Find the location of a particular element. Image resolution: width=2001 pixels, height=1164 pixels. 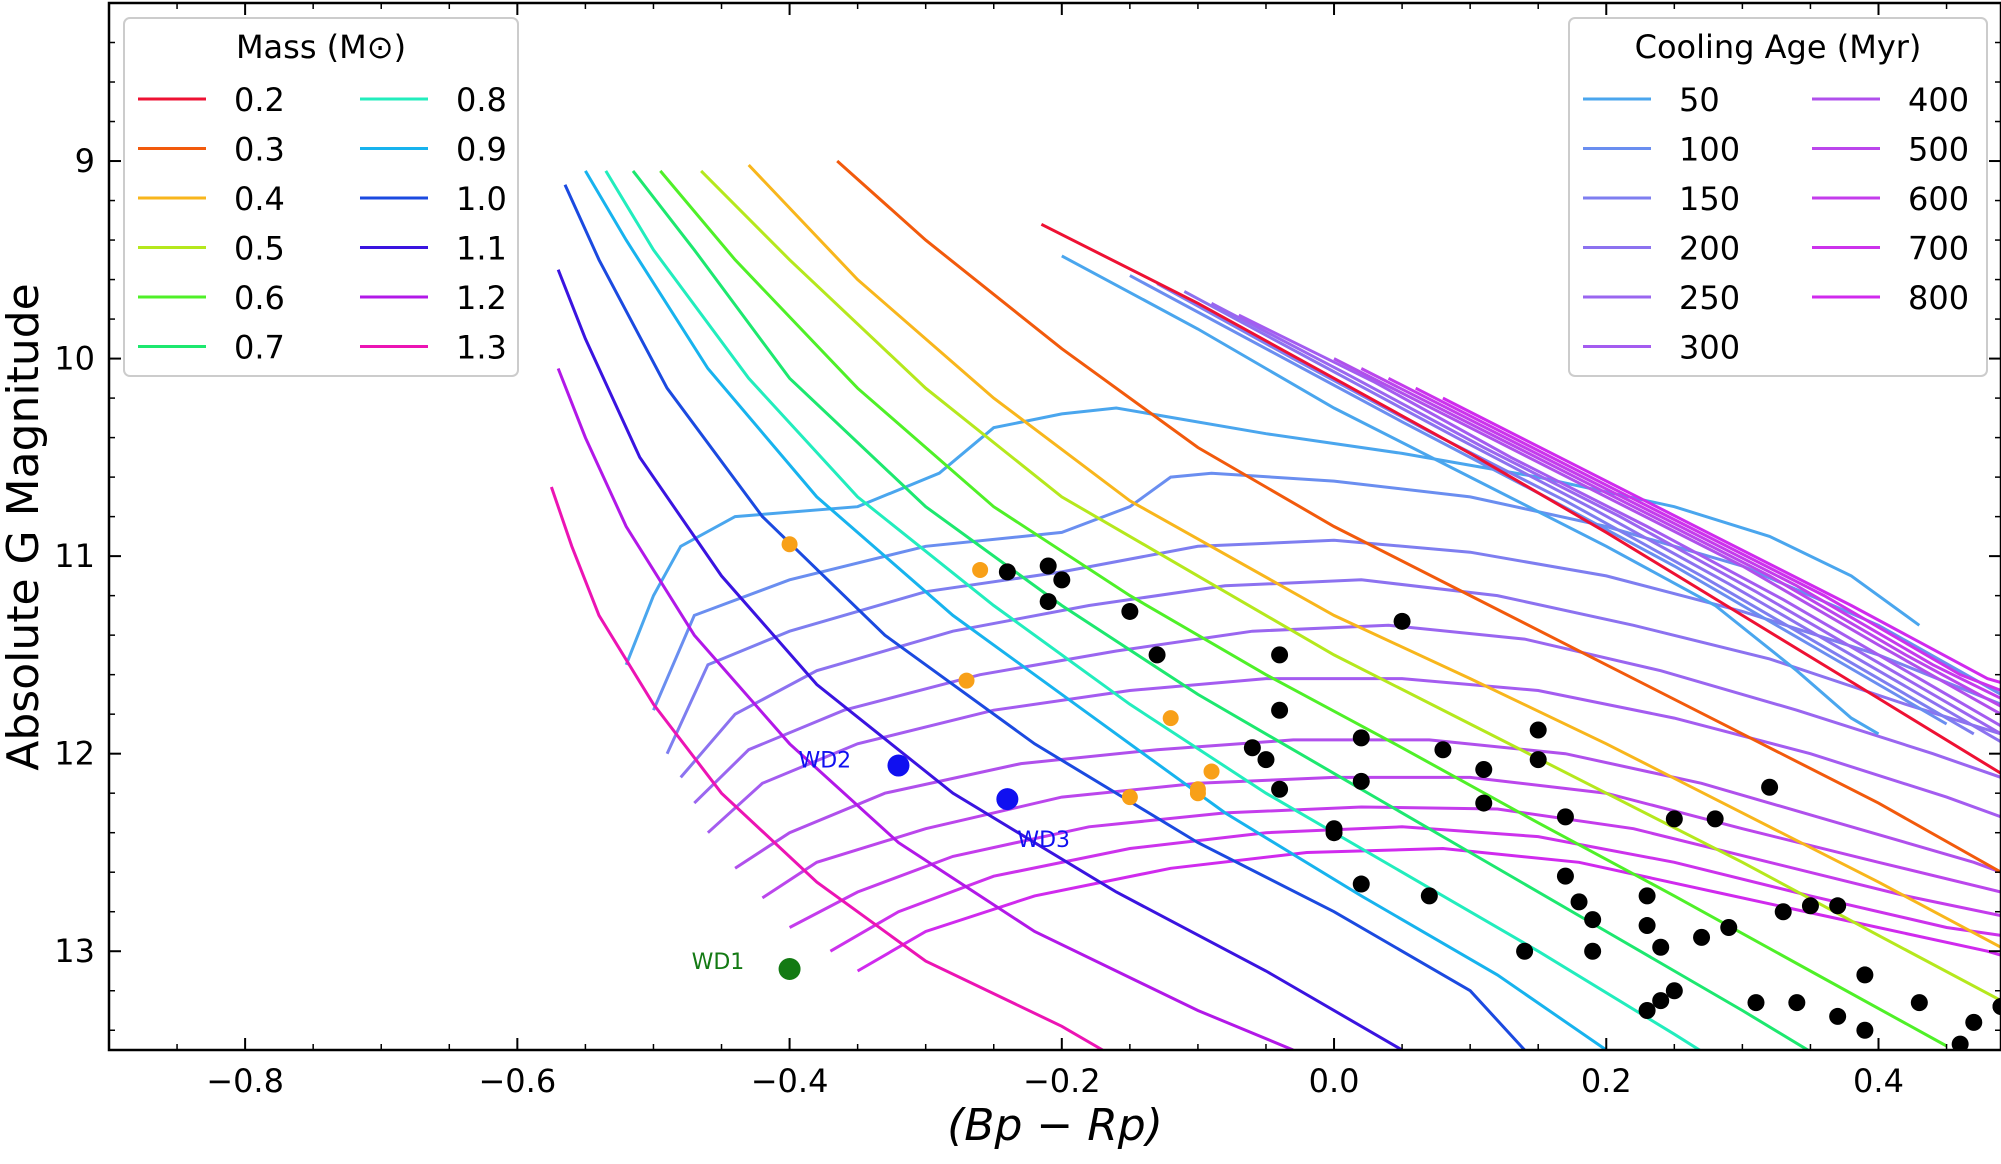

legend-label-0.2: 0.2 is located at coordinates (259, 100).